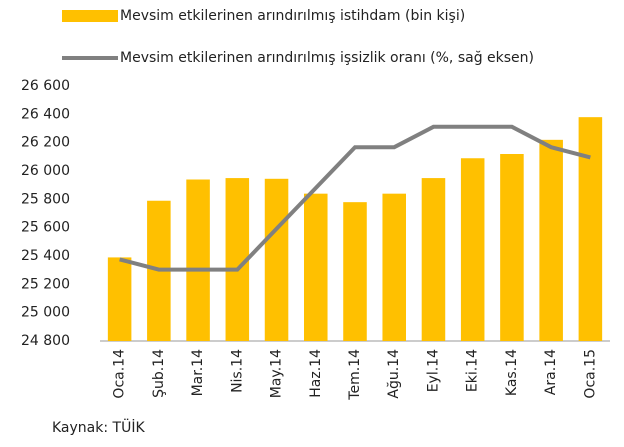  Describe the element at coordinates (316, 373) in the screenshot. I see `x-tick-label: Haz.14` at that location.